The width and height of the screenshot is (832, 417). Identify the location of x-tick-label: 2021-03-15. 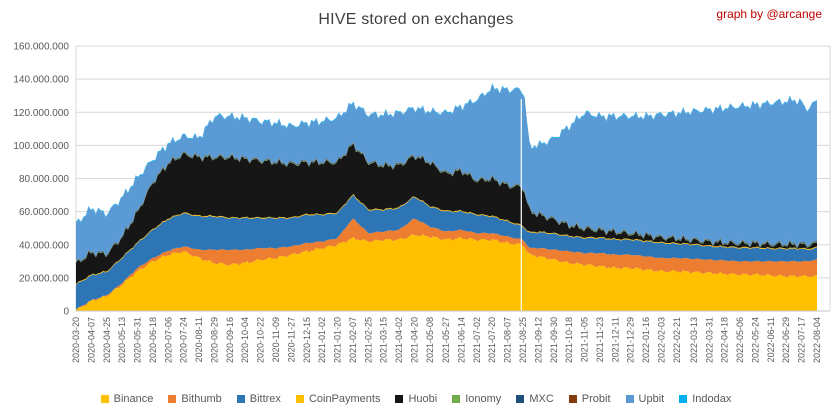
(384, 340).